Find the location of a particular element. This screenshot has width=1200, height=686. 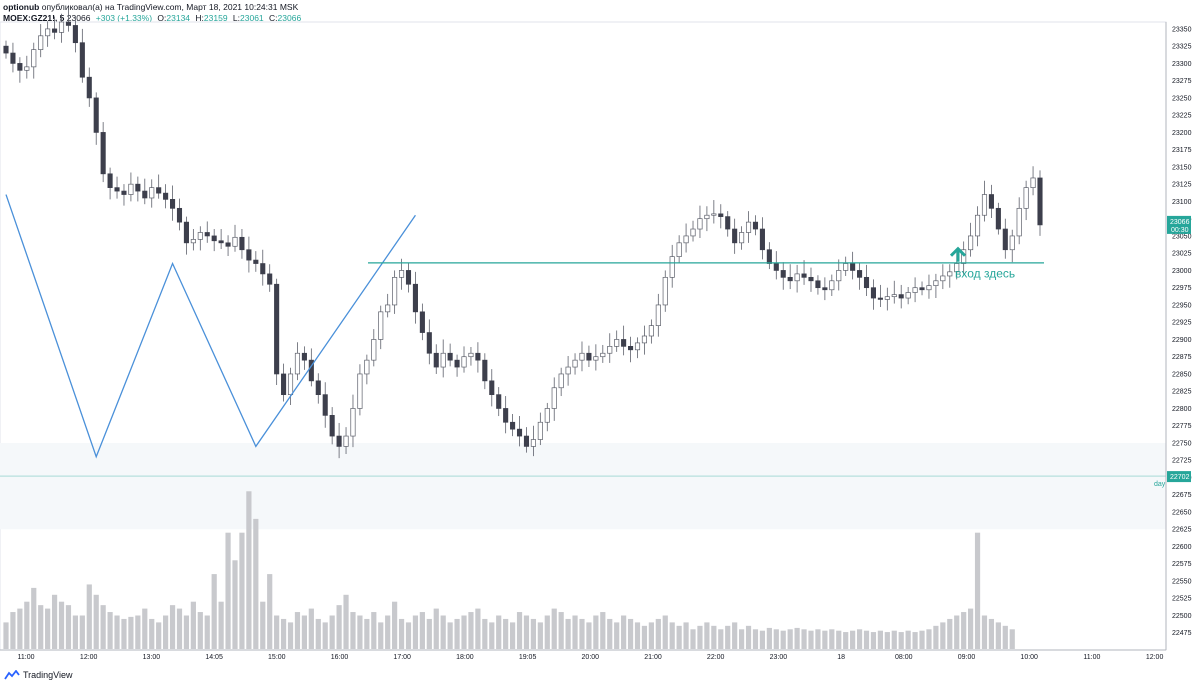

y-tick-label: 22975 is located at coordinates (1182, 288).